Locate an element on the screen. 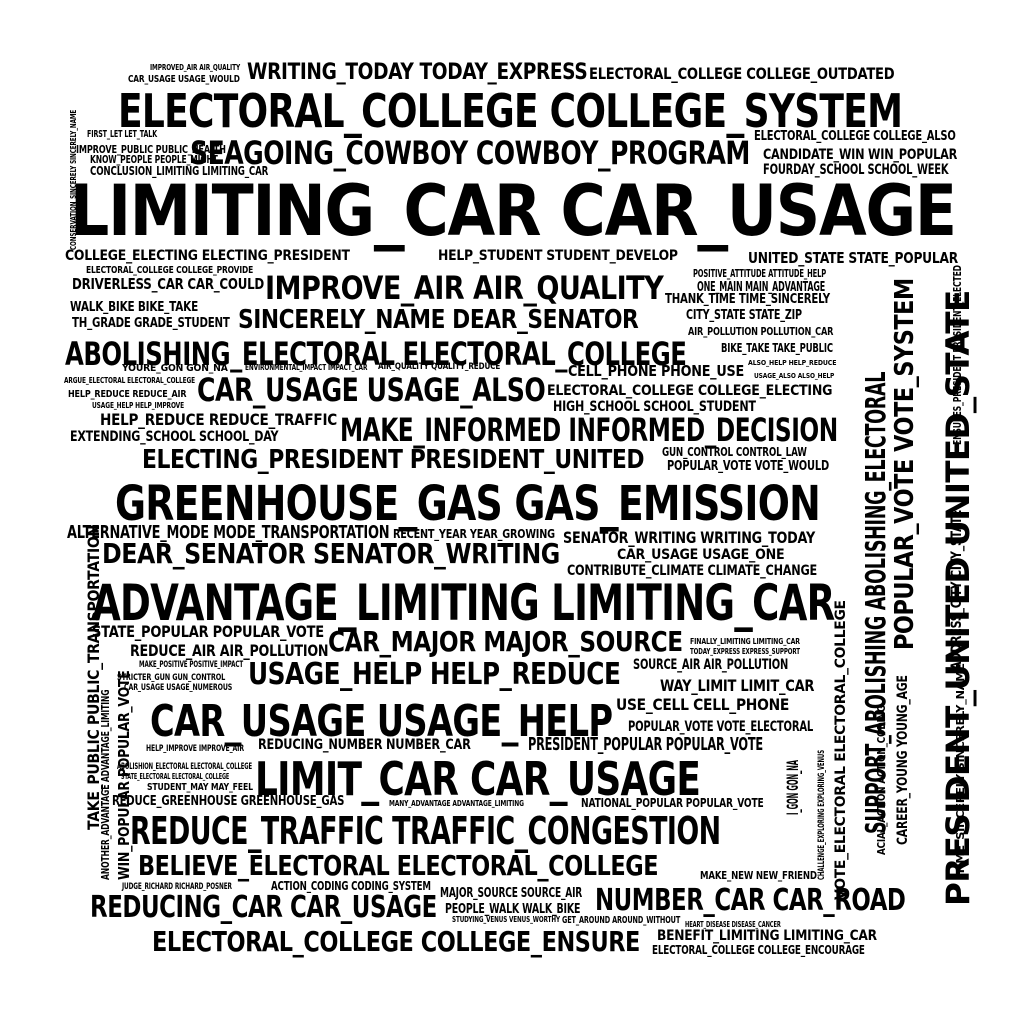 Image resolution: width=1024 pixels, height=1024 pixels. word-cloud-term: EXTENDING_SCHOOL SCHOOL_DAY is located at coordinates (174, 437).